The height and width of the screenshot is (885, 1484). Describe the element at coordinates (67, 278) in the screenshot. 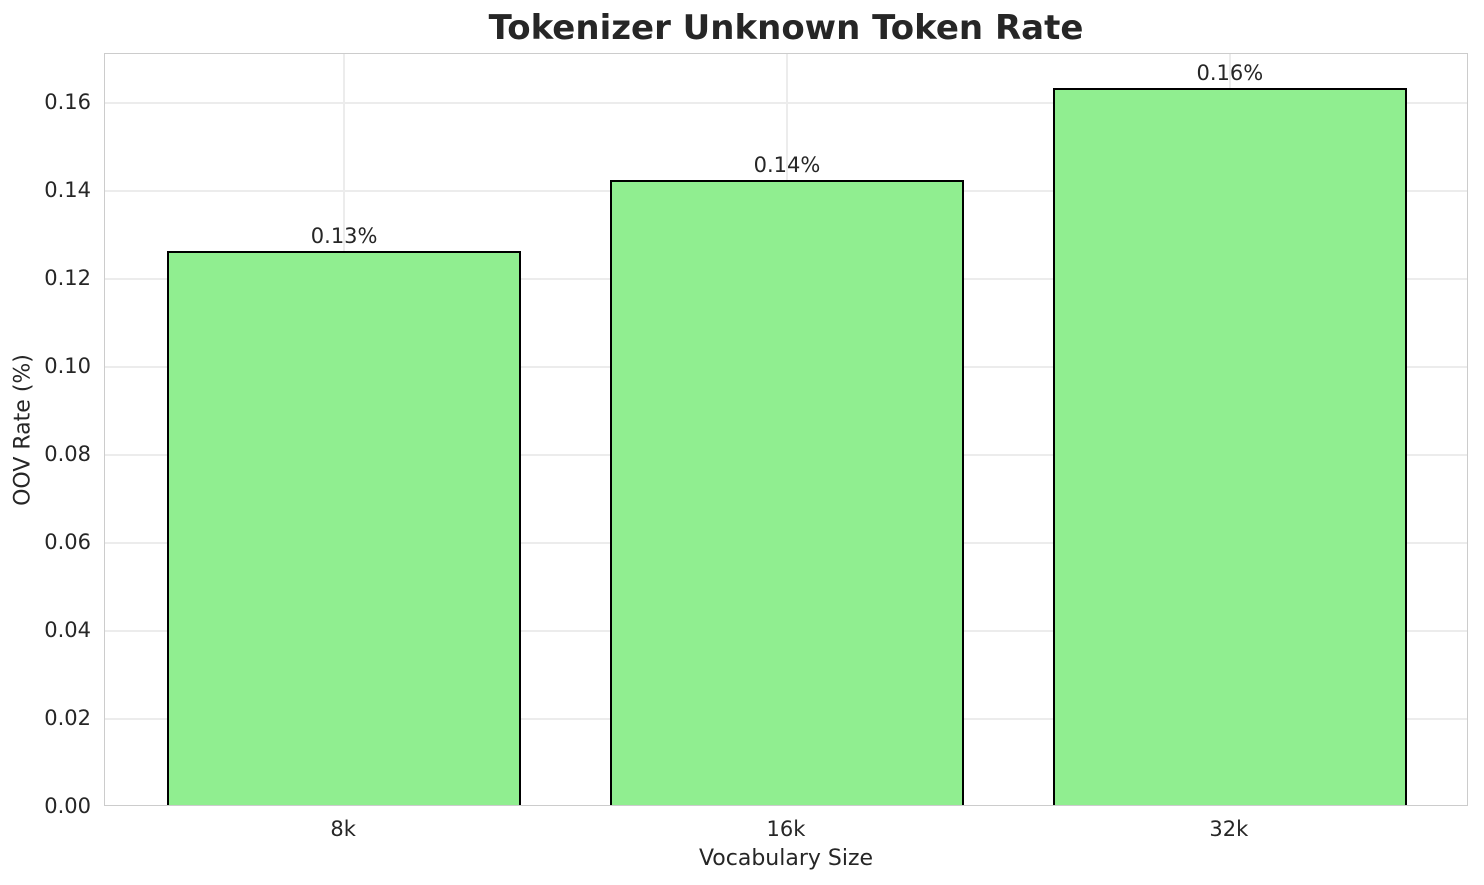

I see `y-tick-label: 0.12` at that location.